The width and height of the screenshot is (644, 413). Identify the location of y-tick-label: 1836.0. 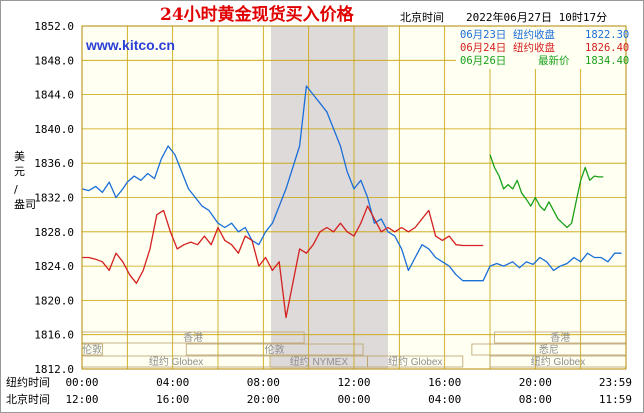
(54, 163).